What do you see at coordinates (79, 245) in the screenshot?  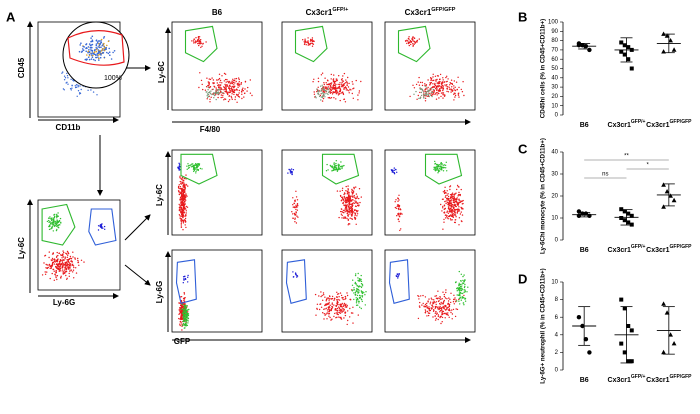 I see `flow-plot` at bounding box center [79, 245].